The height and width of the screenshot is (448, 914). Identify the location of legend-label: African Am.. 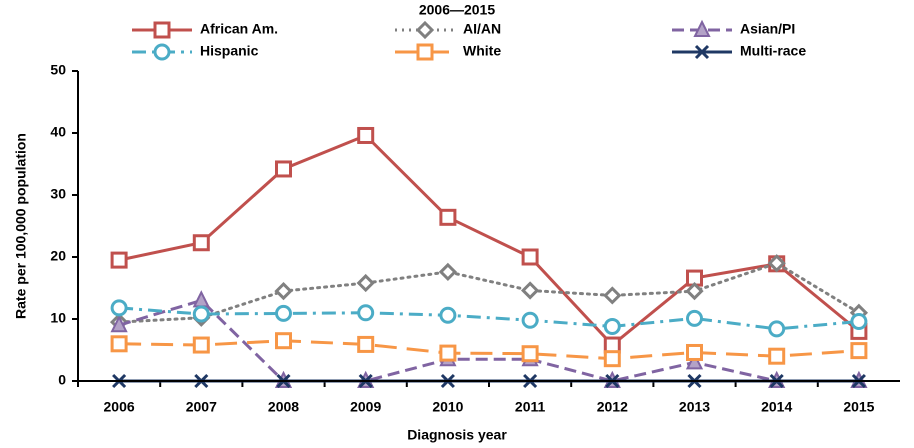
(239, 29).